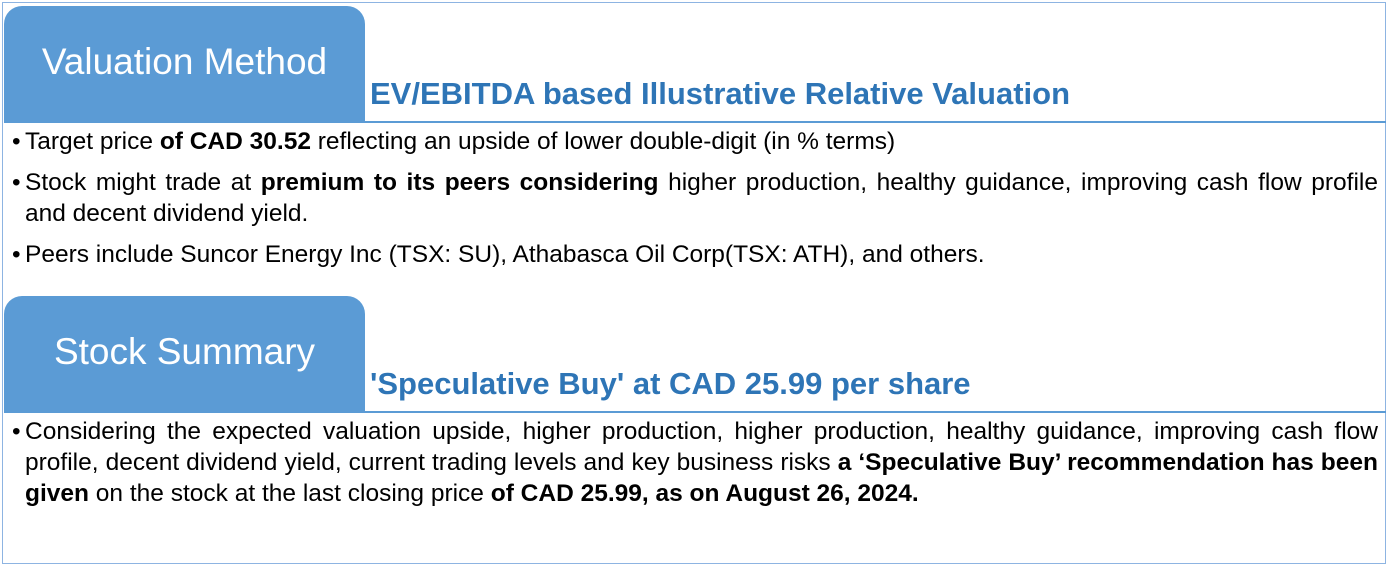  Describe the element at coordinates (92, 141) in the screenshot. I see `bullet-text: Target price` at that location.